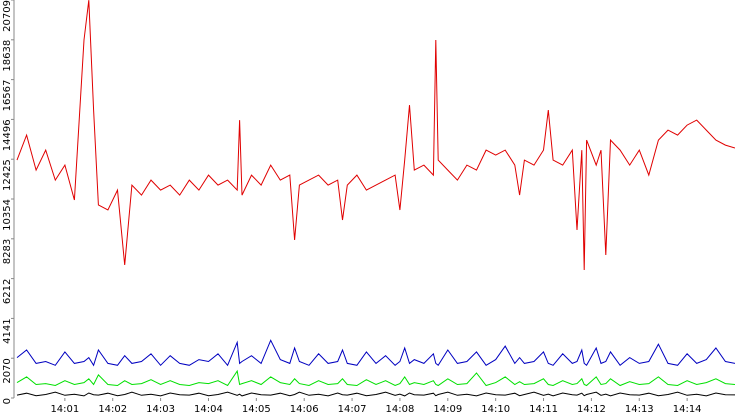  Describe the element at coordinates (7, 401) in the screenshot. I see `y-tick-label: 0` at that location.